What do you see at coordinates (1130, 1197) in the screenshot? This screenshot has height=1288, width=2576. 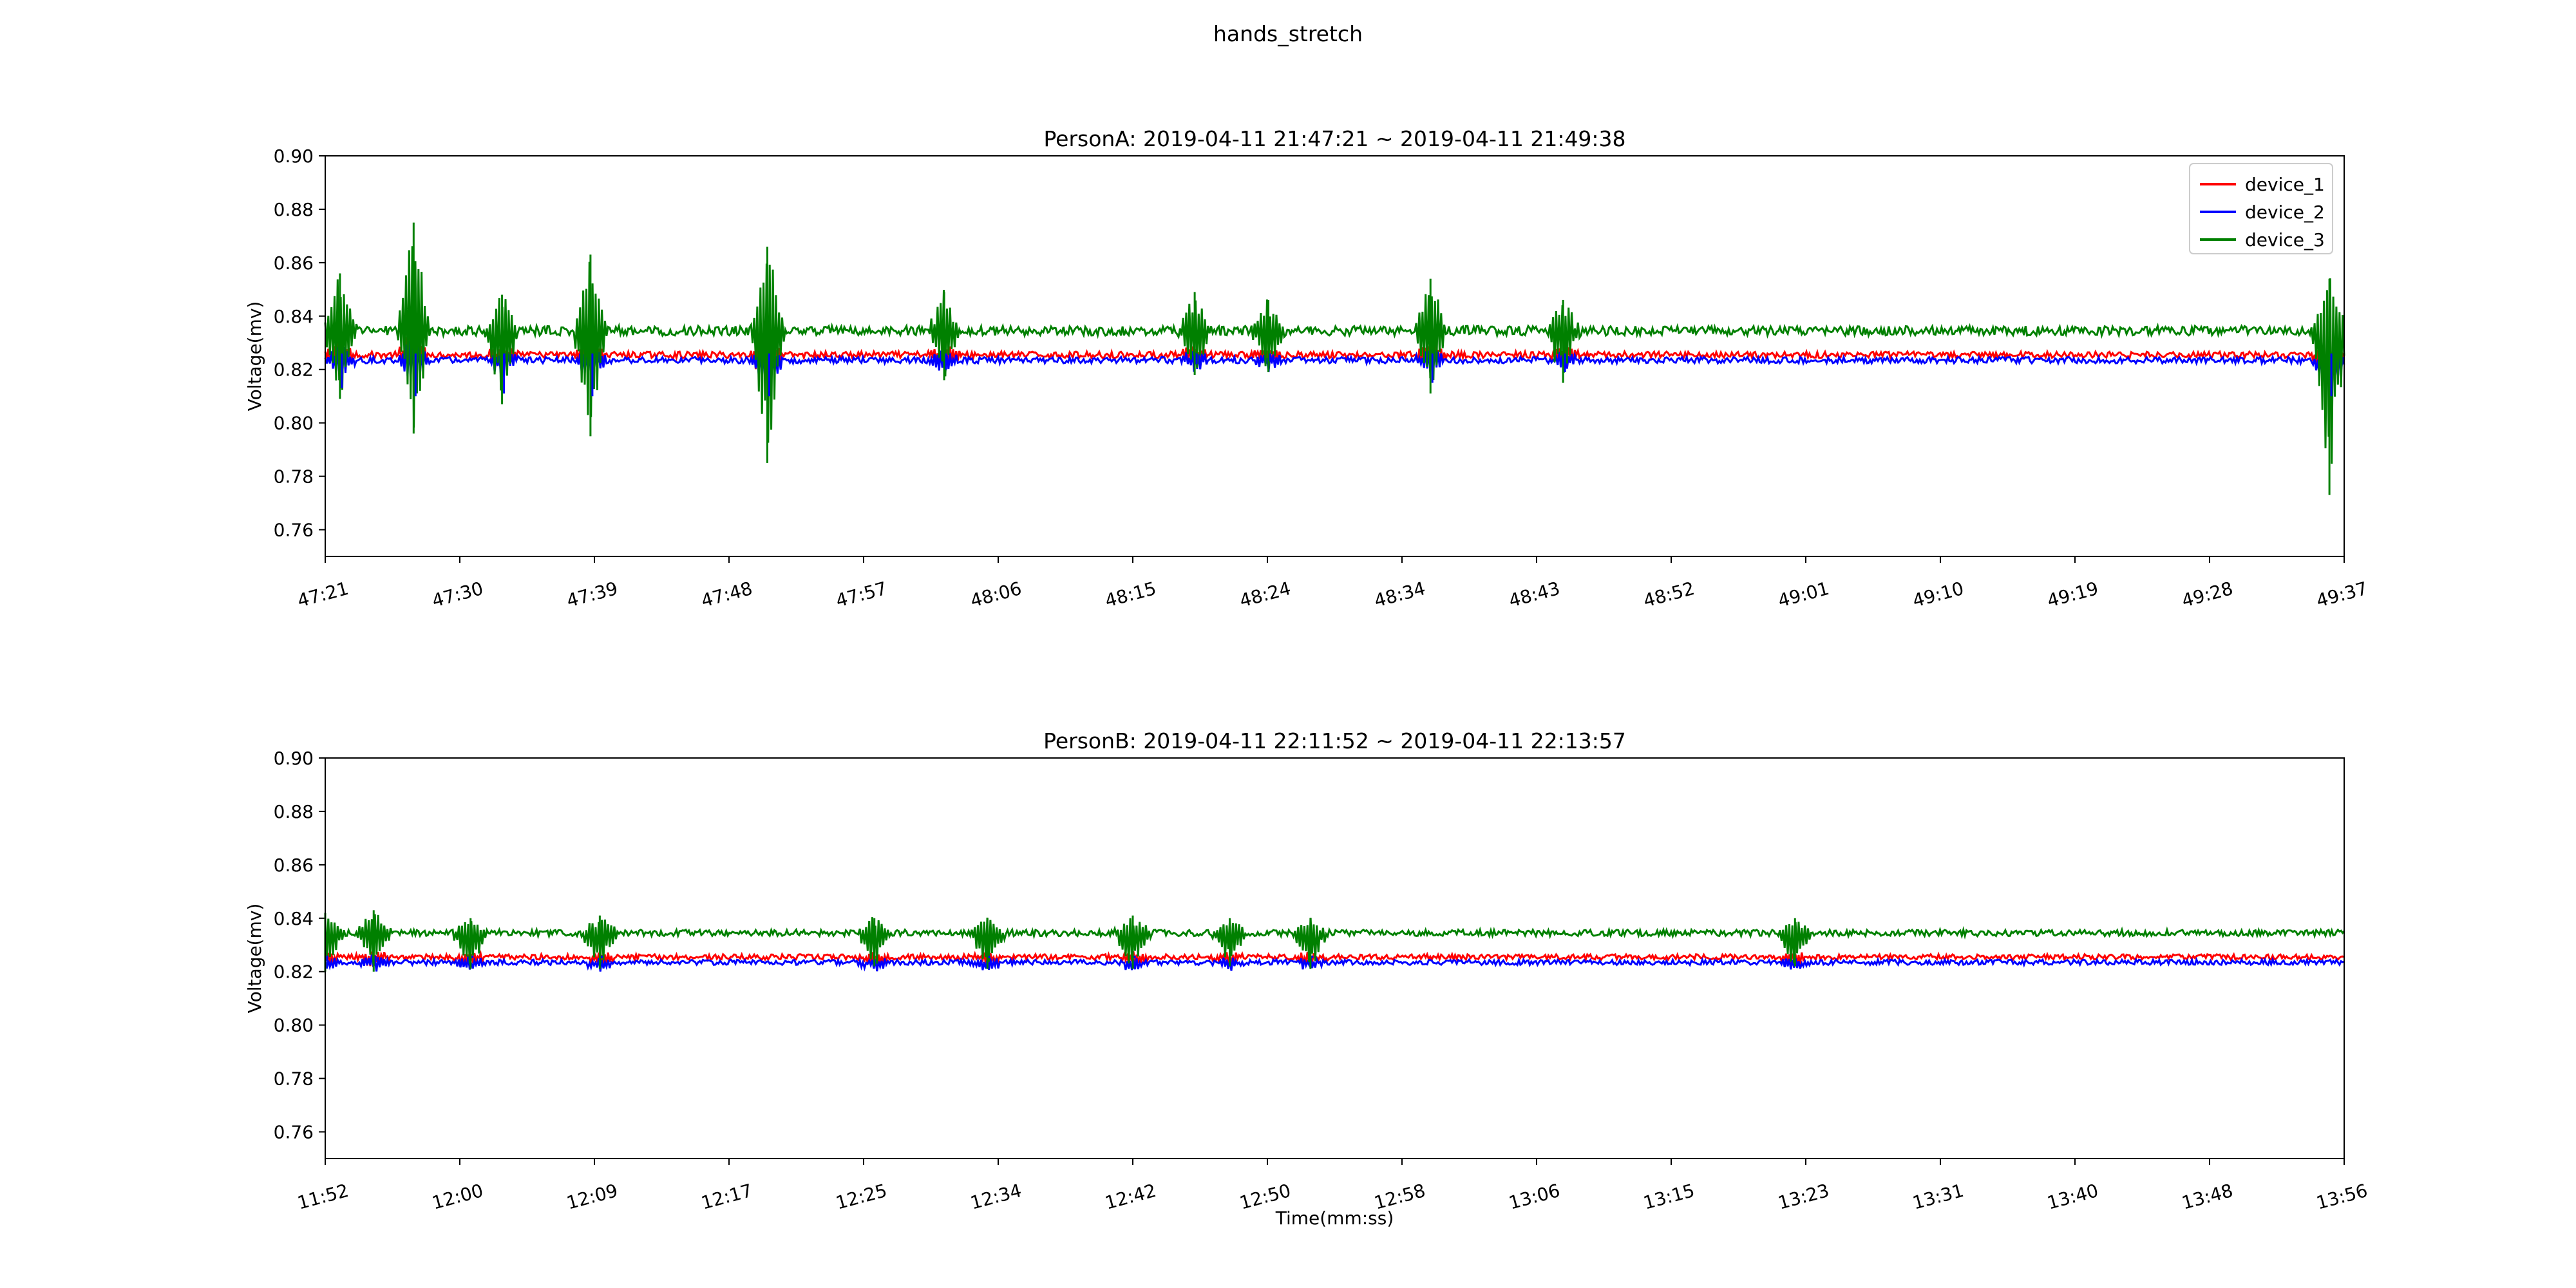 I see `x-tick-label: 12:42` at bounding box center [1130, 1197].